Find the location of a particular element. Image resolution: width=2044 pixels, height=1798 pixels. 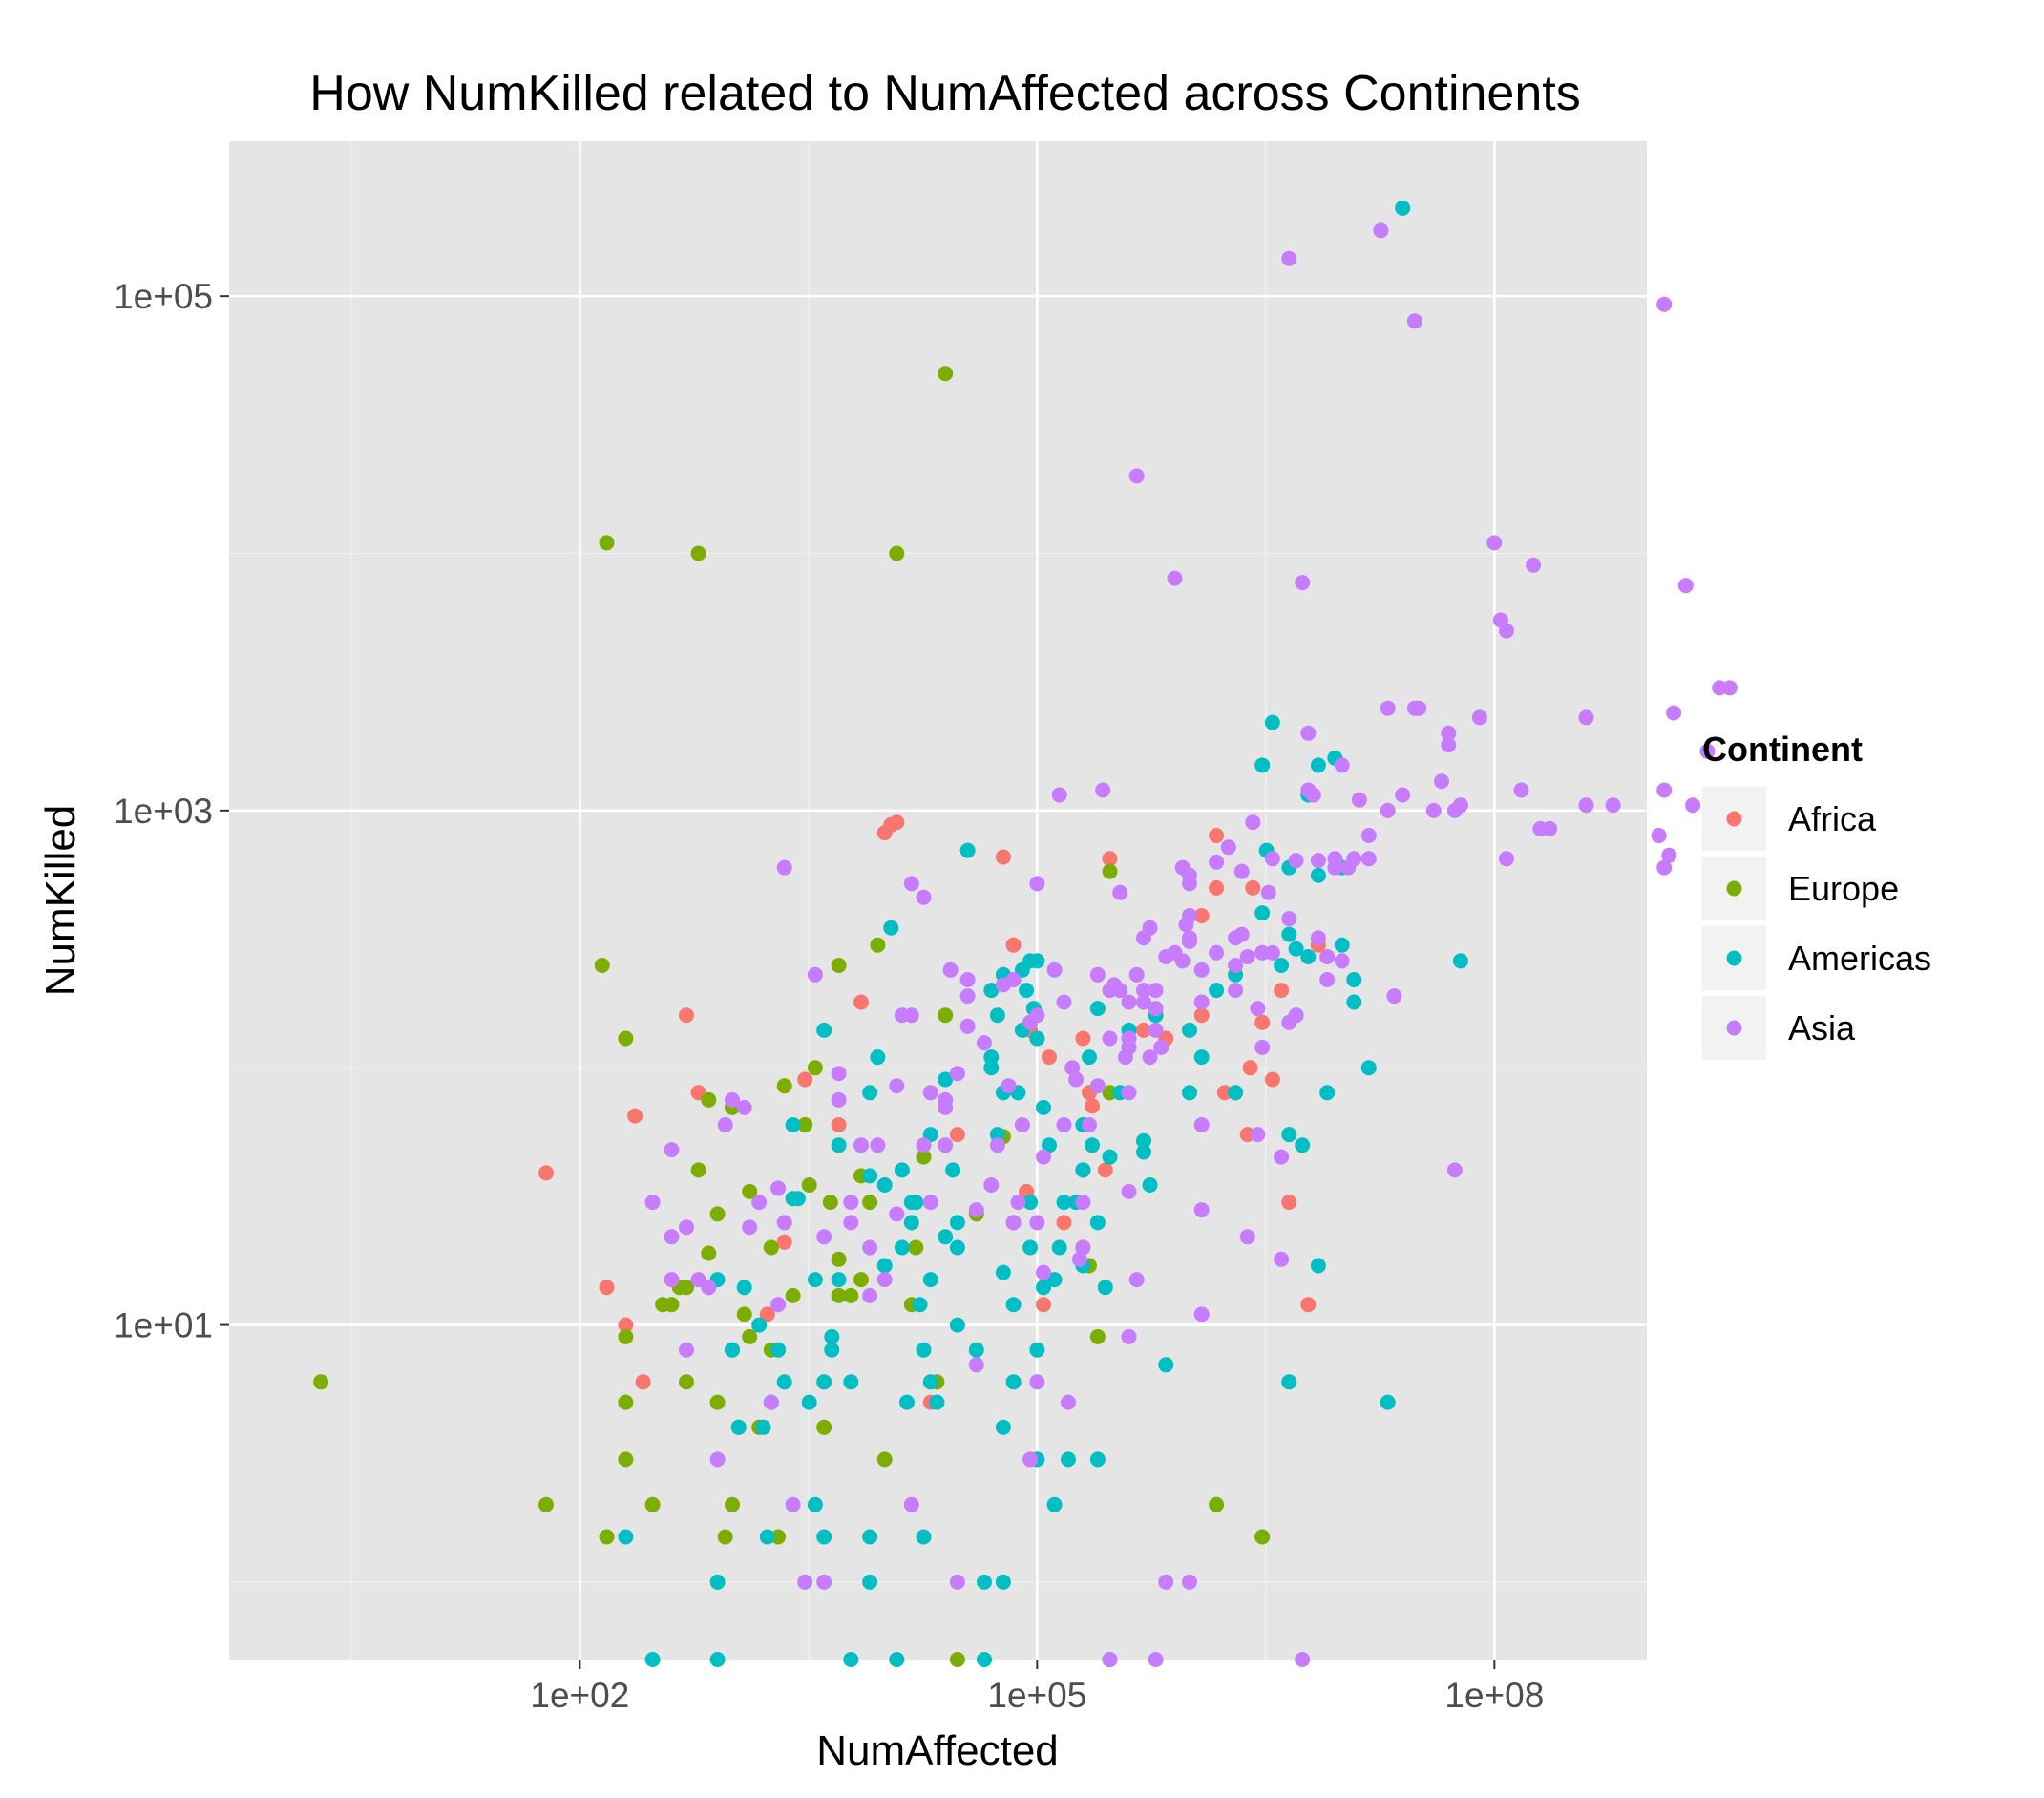

legend-label: Europe is located at coordinates (1843, 889).